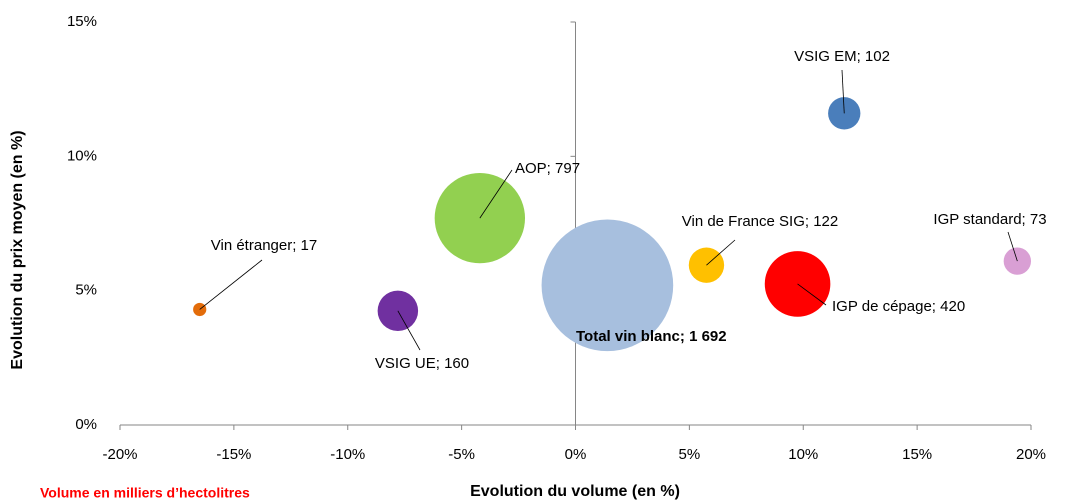 This screenshot has width=1073, height=503. What do you see at coordinates (842, 56) in the screenshot?
I see `data-label: VSIG EM; 102` at bounding box center [842, 56].